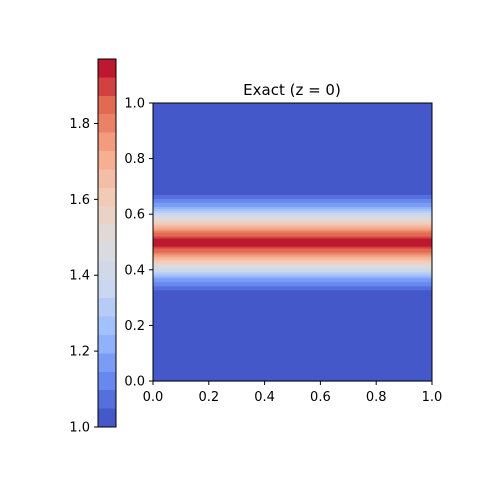  What do you see at coordinates (134, 159) in the screenshot?
I see `y-tick-label: 0.8` at bounding box center [134, 159].